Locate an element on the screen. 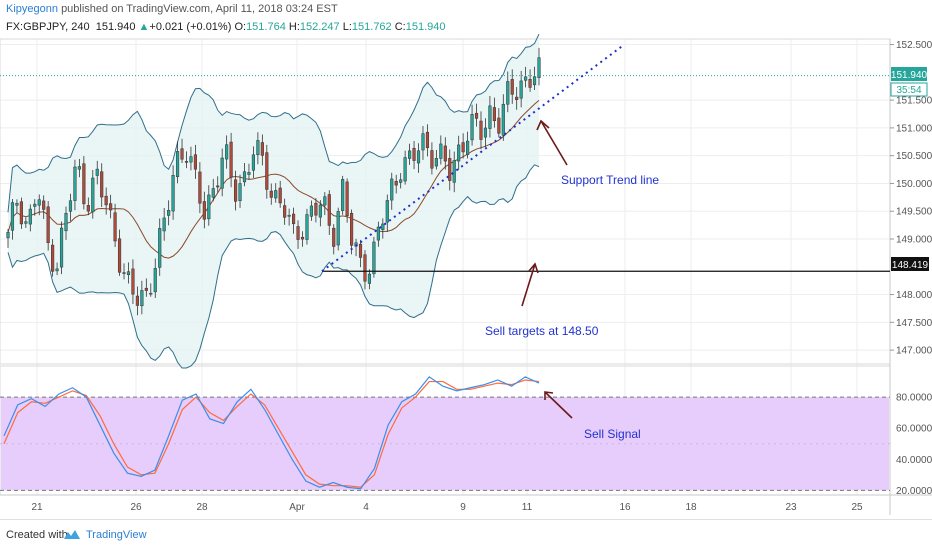 The width and height of the screenshot is (932, 551). created-with-label: Created with is located at coordinates (37, 535).